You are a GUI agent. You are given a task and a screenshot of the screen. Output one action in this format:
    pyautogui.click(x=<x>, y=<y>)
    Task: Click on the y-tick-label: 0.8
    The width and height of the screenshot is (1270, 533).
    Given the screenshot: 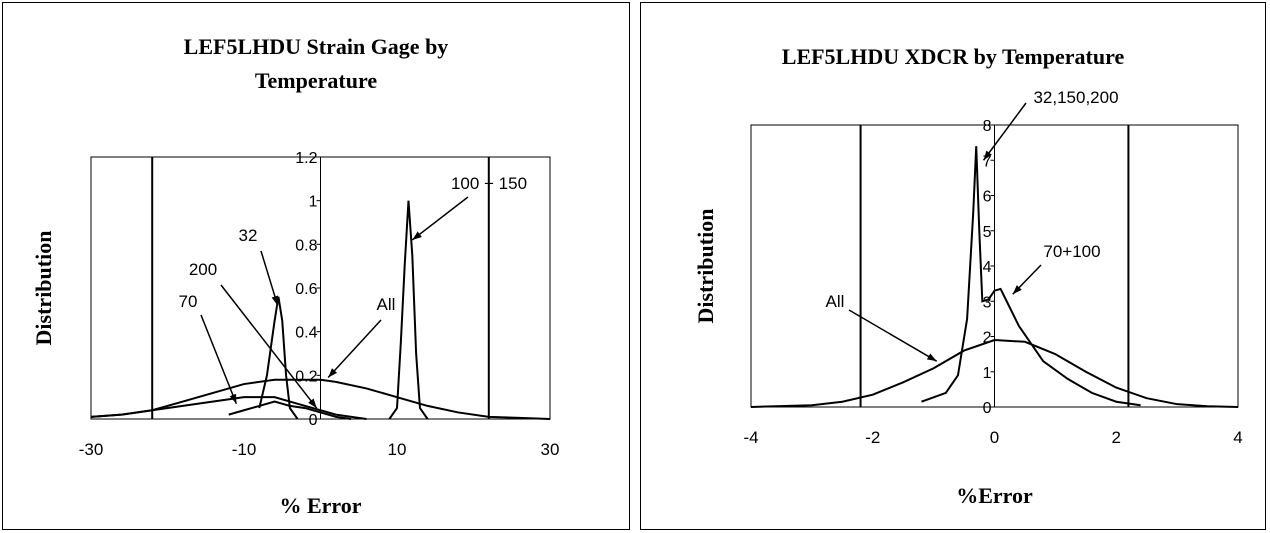 What is the action you would take?
    pyautogui.click(x=306, y=245)
    